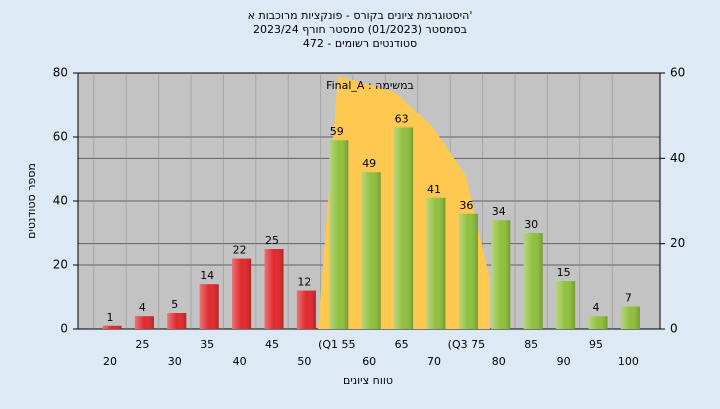  I want to click on x-tick-label: 20, so click(110, 361).